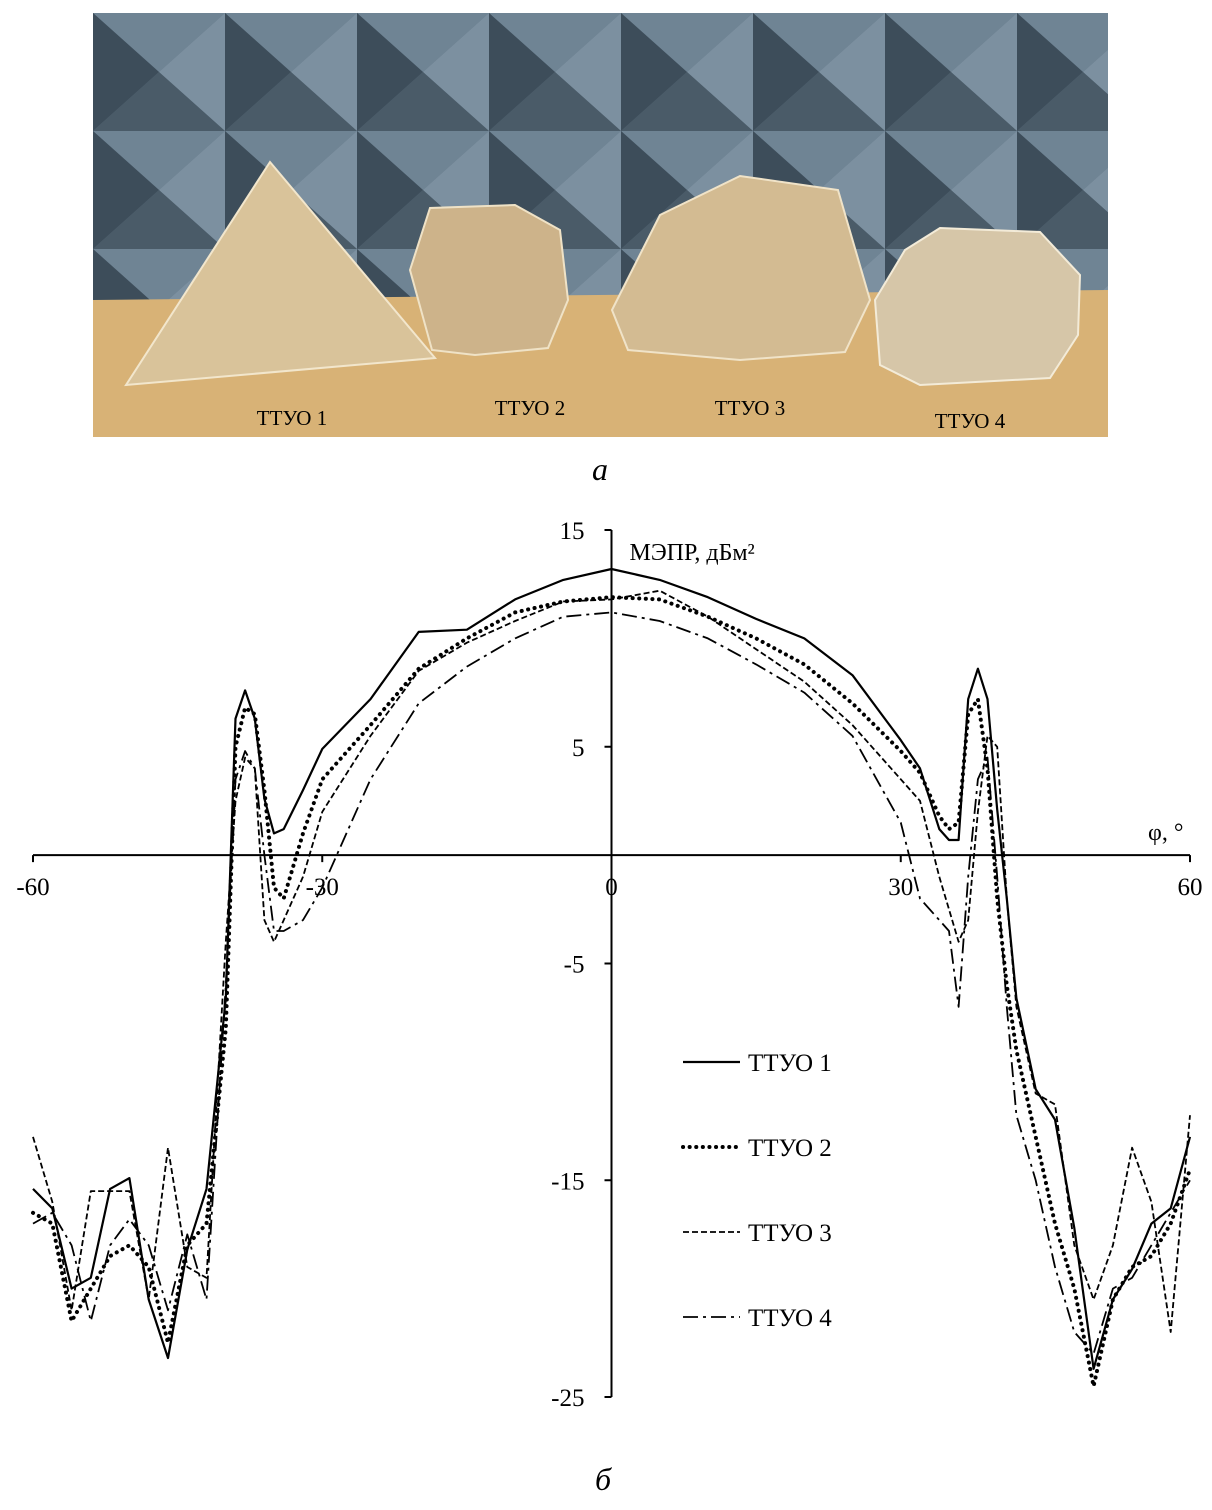 The image size is (1212, 1510). What do you see at coordinates (611, 887) in the screenshot?
I see `x-tick-label: 0` at bounding box center [611, 887].